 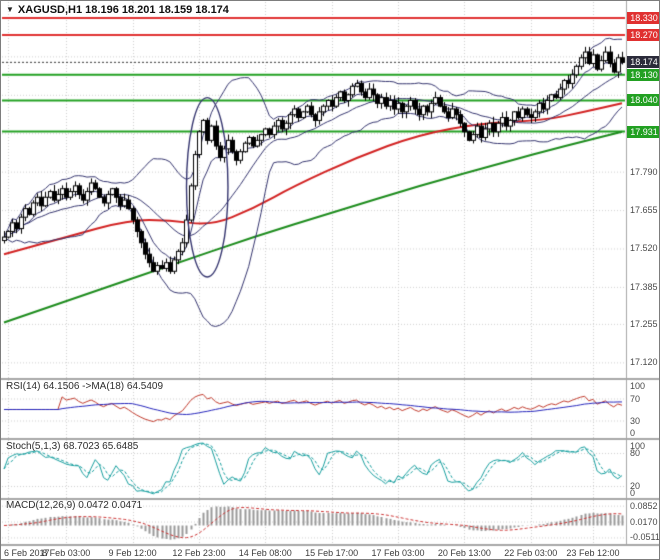 I want to click on chart-title: ▼ XAGUSD,H1 18.196 18.201 18.159 18.174, so click(x=117, y=10).